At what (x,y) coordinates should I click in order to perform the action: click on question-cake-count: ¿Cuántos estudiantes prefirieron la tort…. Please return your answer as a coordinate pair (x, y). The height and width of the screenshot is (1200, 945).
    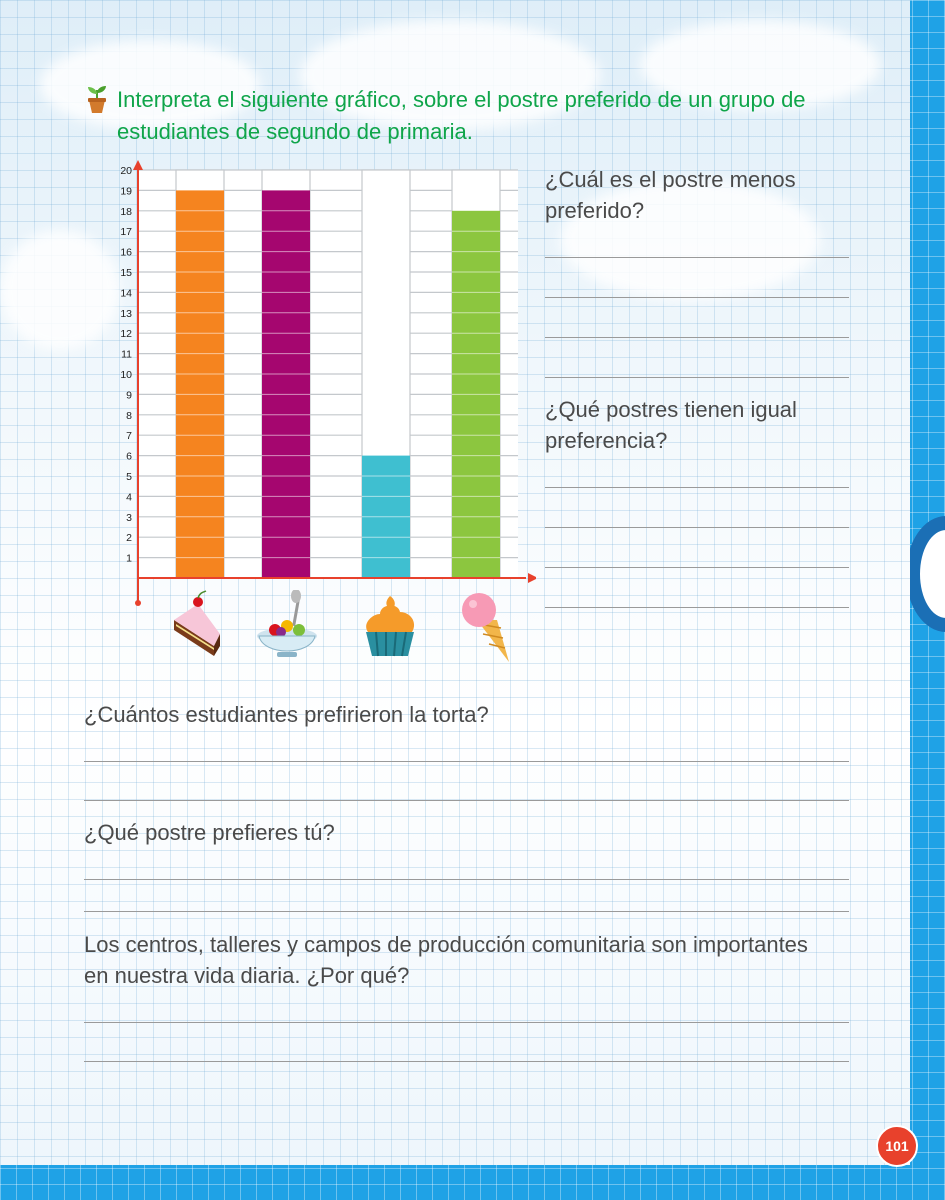
    Looking at the image, I should click on (286, 714).